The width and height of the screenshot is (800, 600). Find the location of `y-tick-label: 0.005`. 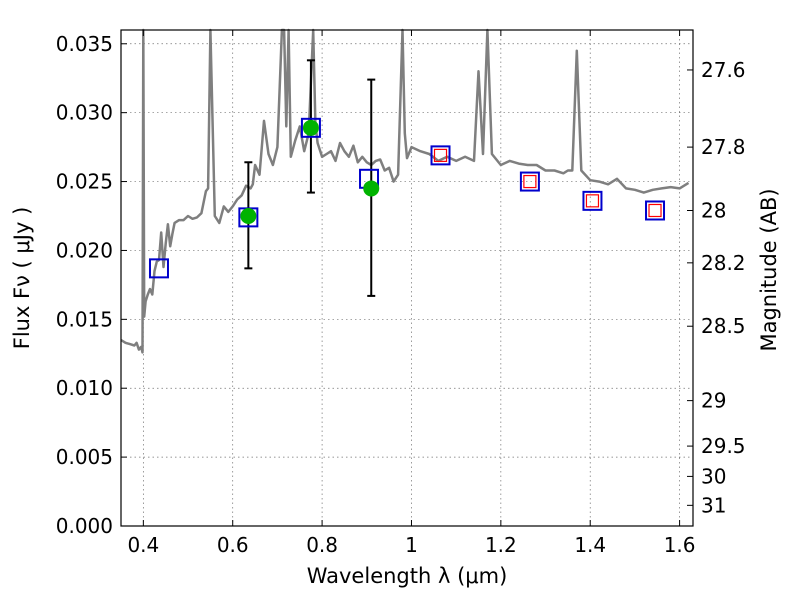

y-tick-label: 0.005 is located at coordinates (84, 457).